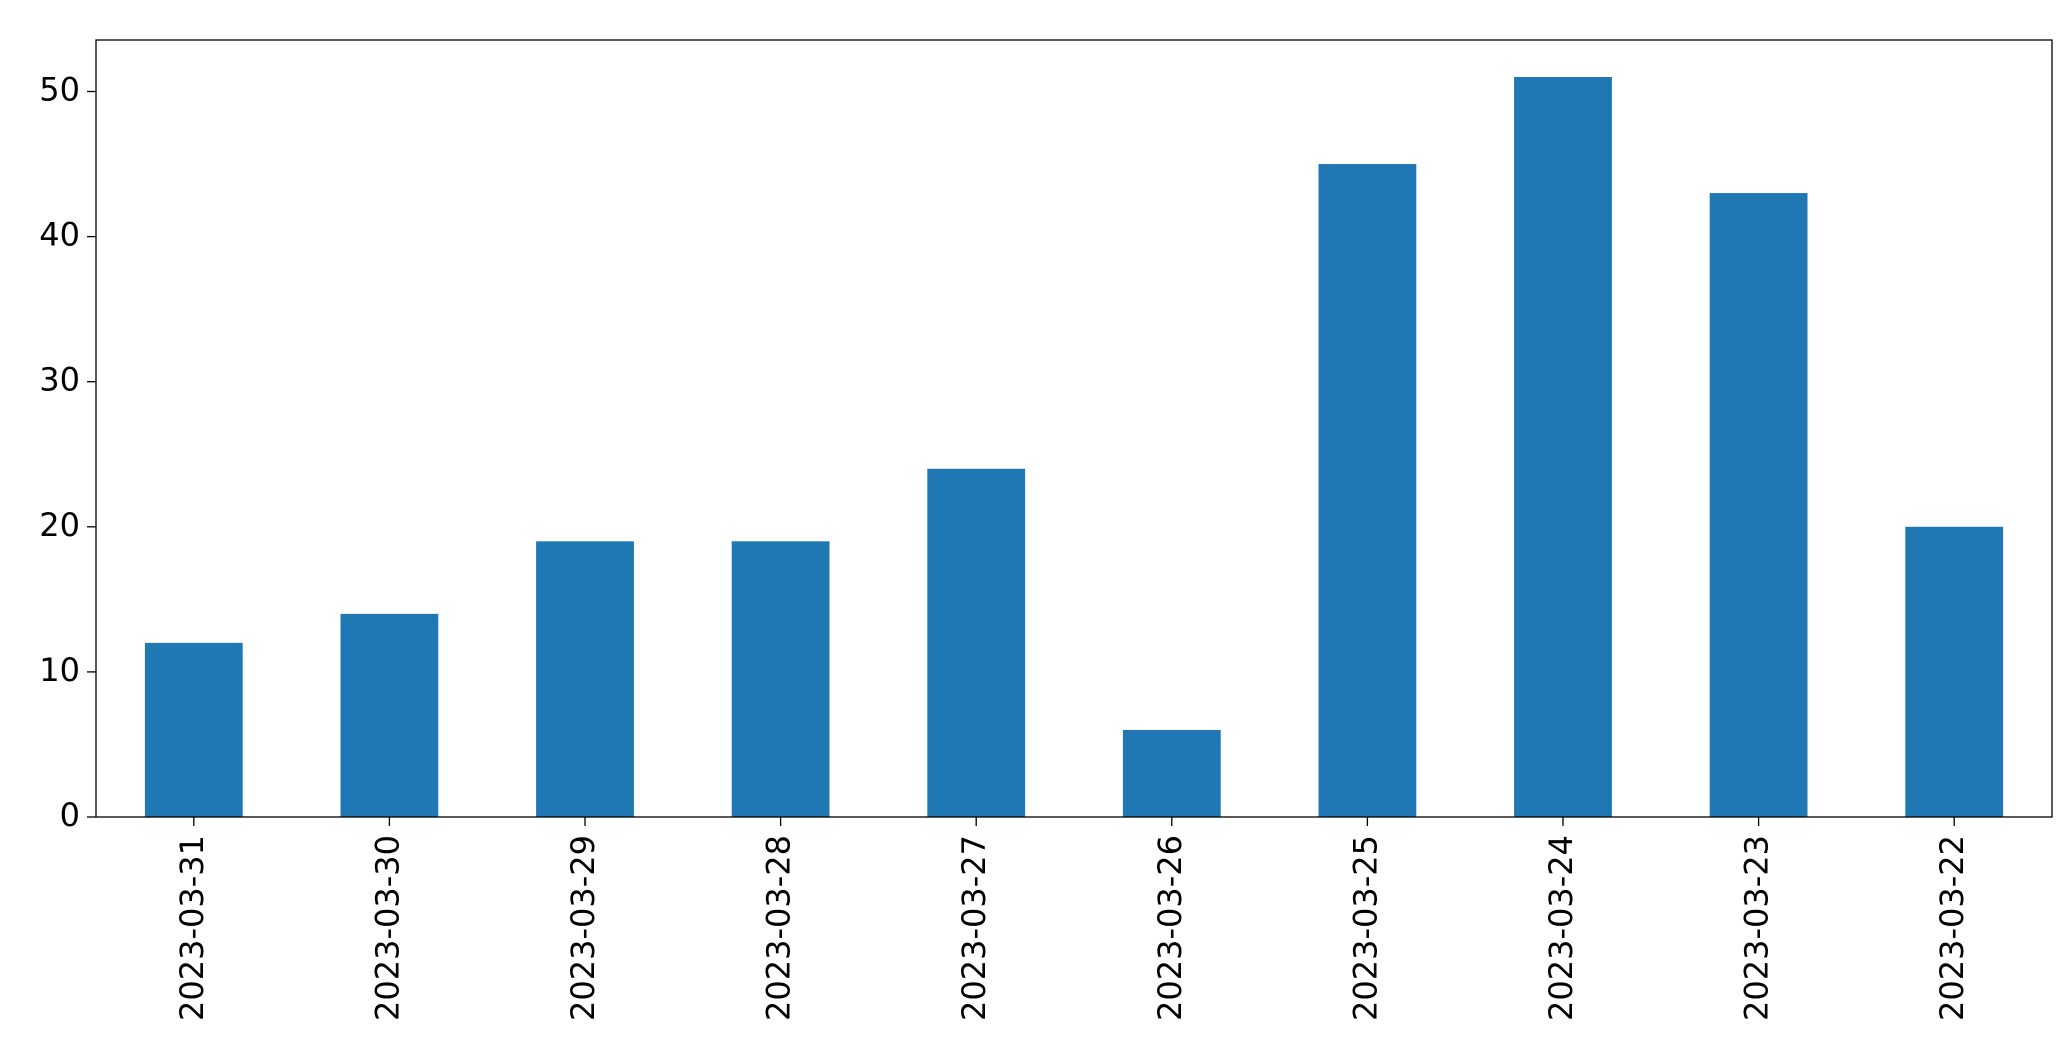 The image size is (2071, 1061). What do you see at coordinates (59, 670) in the screenshot?
I see `y-tick-label: 10` at bounding box center [59, 670].